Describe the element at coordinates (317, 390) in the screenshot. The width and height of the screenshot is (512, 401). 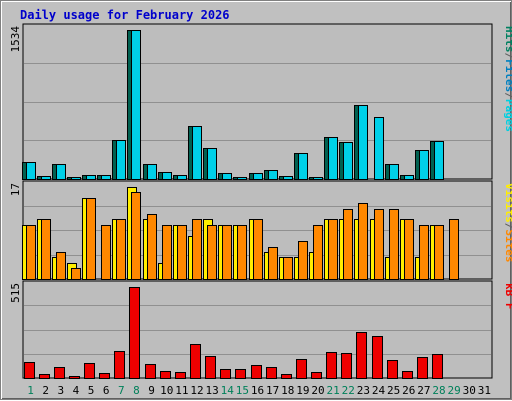
I see `day-label: 20` at that location.